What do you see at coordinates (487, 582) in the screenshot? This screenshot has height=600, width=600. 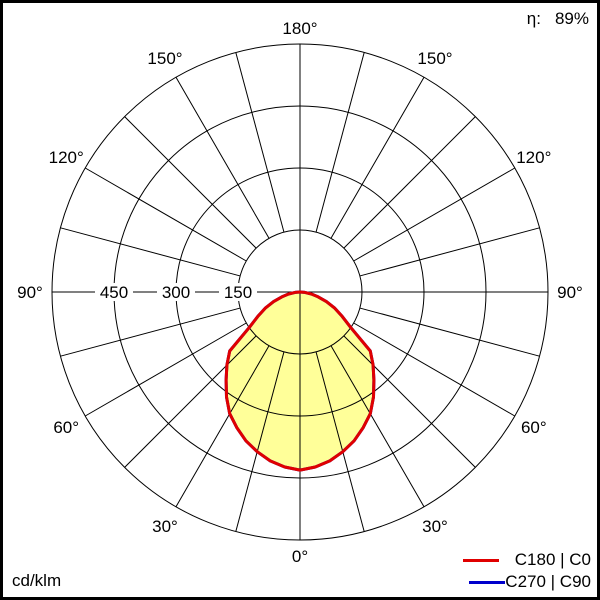 I see `legend-swatch-blue` at bounding box center [487, 582].